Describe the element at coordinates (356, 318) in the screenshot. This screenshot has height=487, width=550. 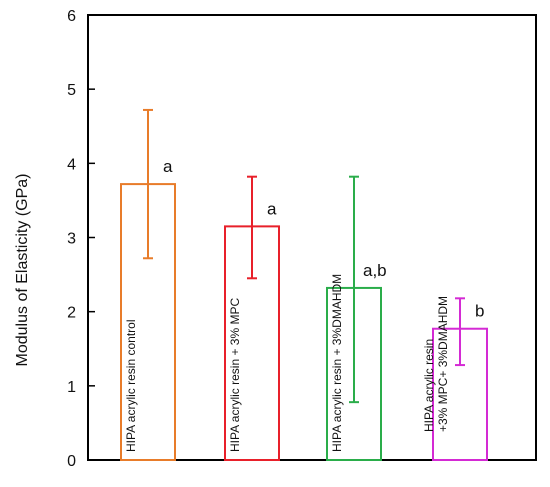
I see `bar-group: HIPA acrylic resin + 3%DMAHDM a,b` at that location.